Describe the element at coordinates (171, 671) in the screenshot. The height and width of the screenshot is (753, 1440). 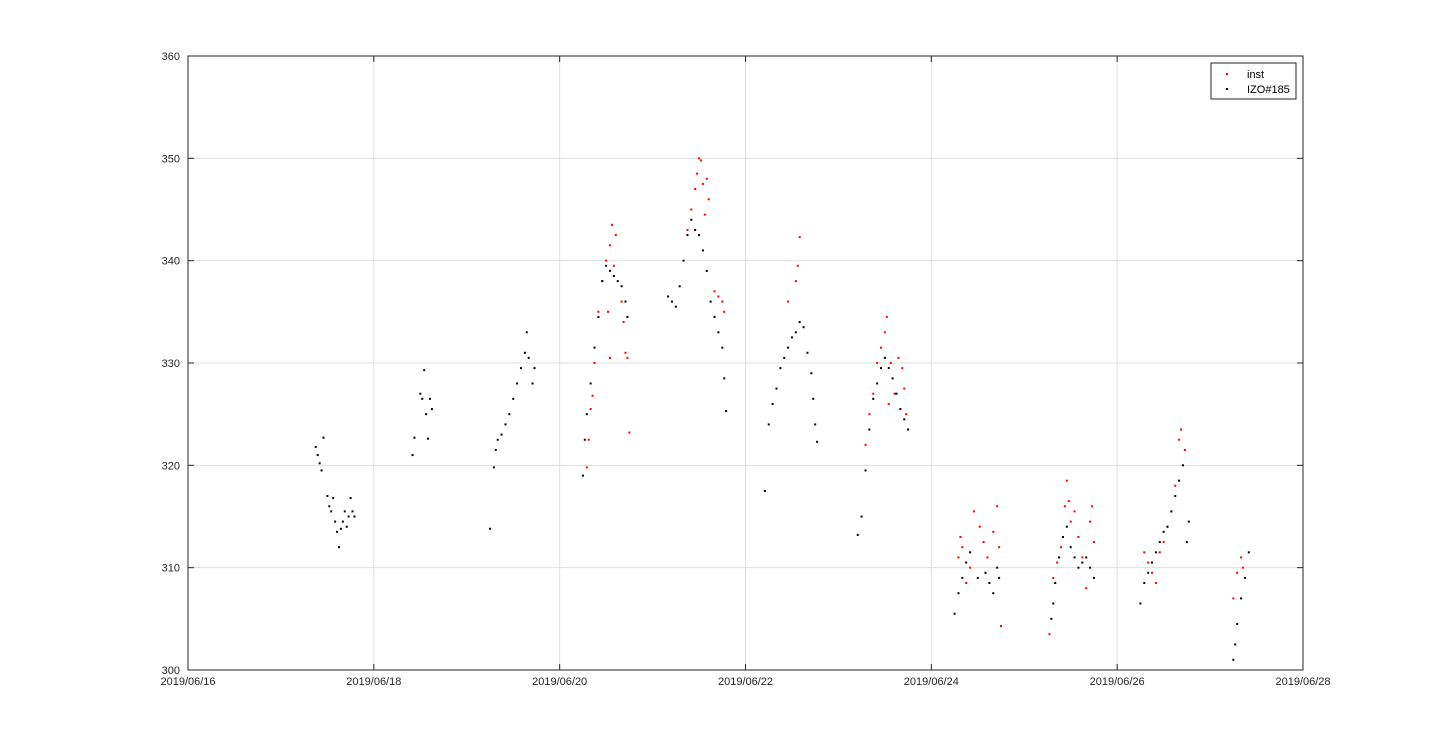
I see `y-tick-label: 300` at that location.